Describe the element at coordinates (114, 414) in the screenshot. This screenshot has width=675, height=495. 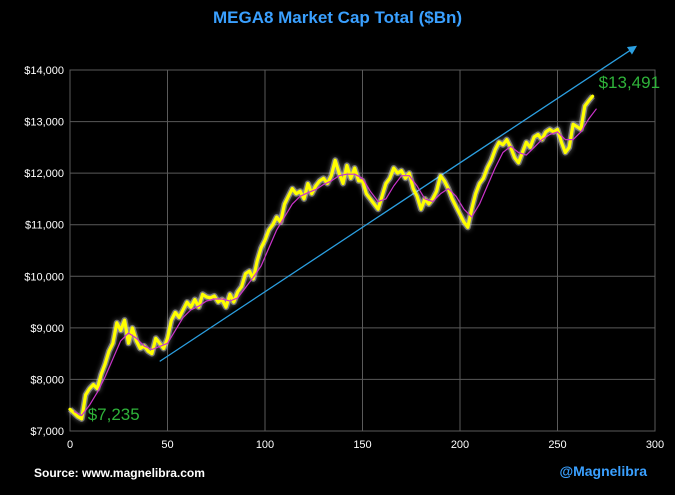
I see `first-value-label: $7,235` at that location.